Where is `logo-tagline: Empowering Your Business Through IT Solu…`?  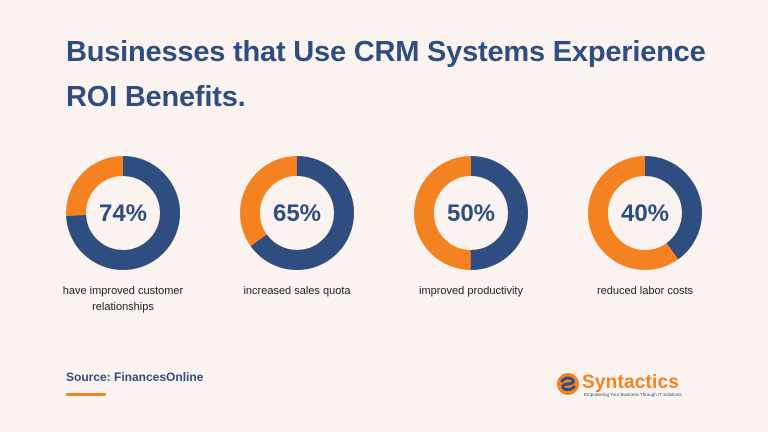
logo-tagline: Empowering Your Business Through IT Solu… is located at coordinates (633, 394).